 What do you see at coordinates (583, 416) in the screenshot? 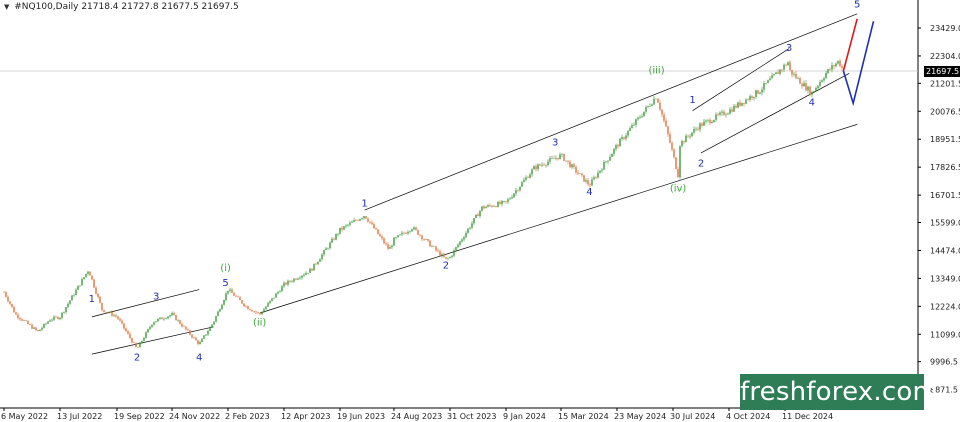
I see `x-tick-label: 15 Mar 2024` at bounding box center [583, 416].